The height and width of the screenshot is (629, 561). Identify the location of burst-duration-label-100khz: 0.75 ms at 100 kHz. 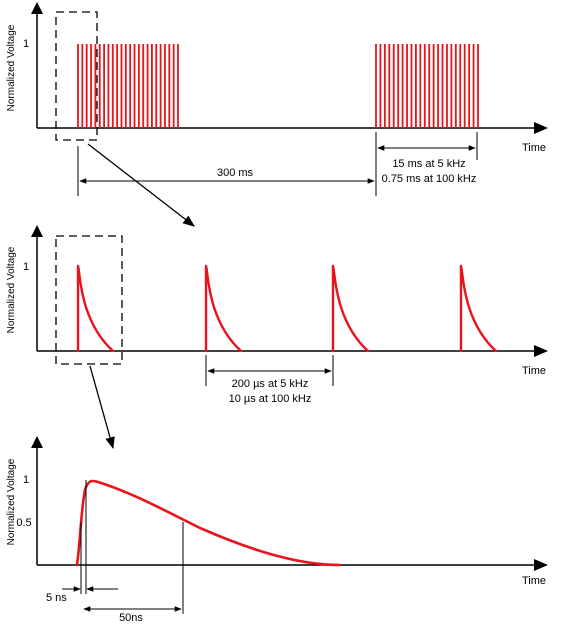
(429, 179).